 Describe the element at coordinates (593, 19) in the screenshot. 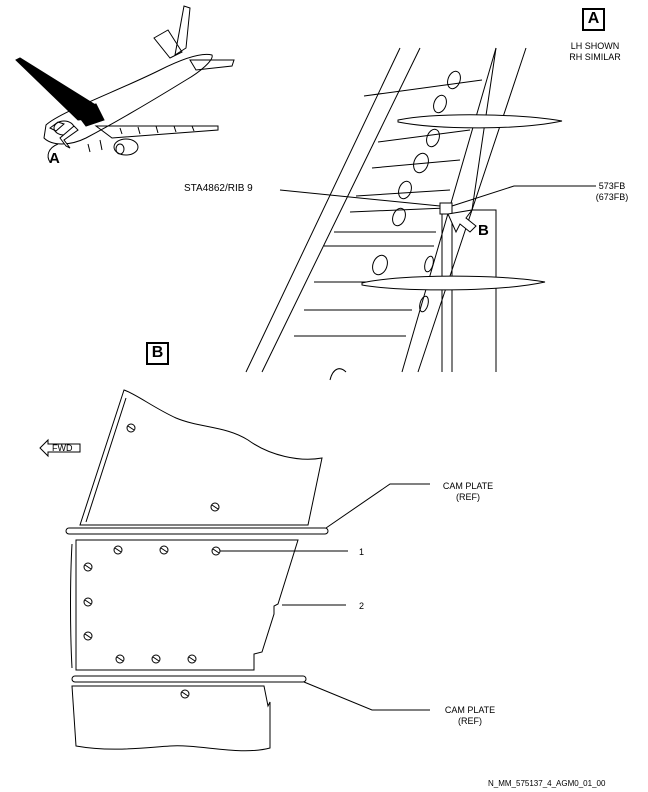

I see `view-a-label-box: A` at that location.